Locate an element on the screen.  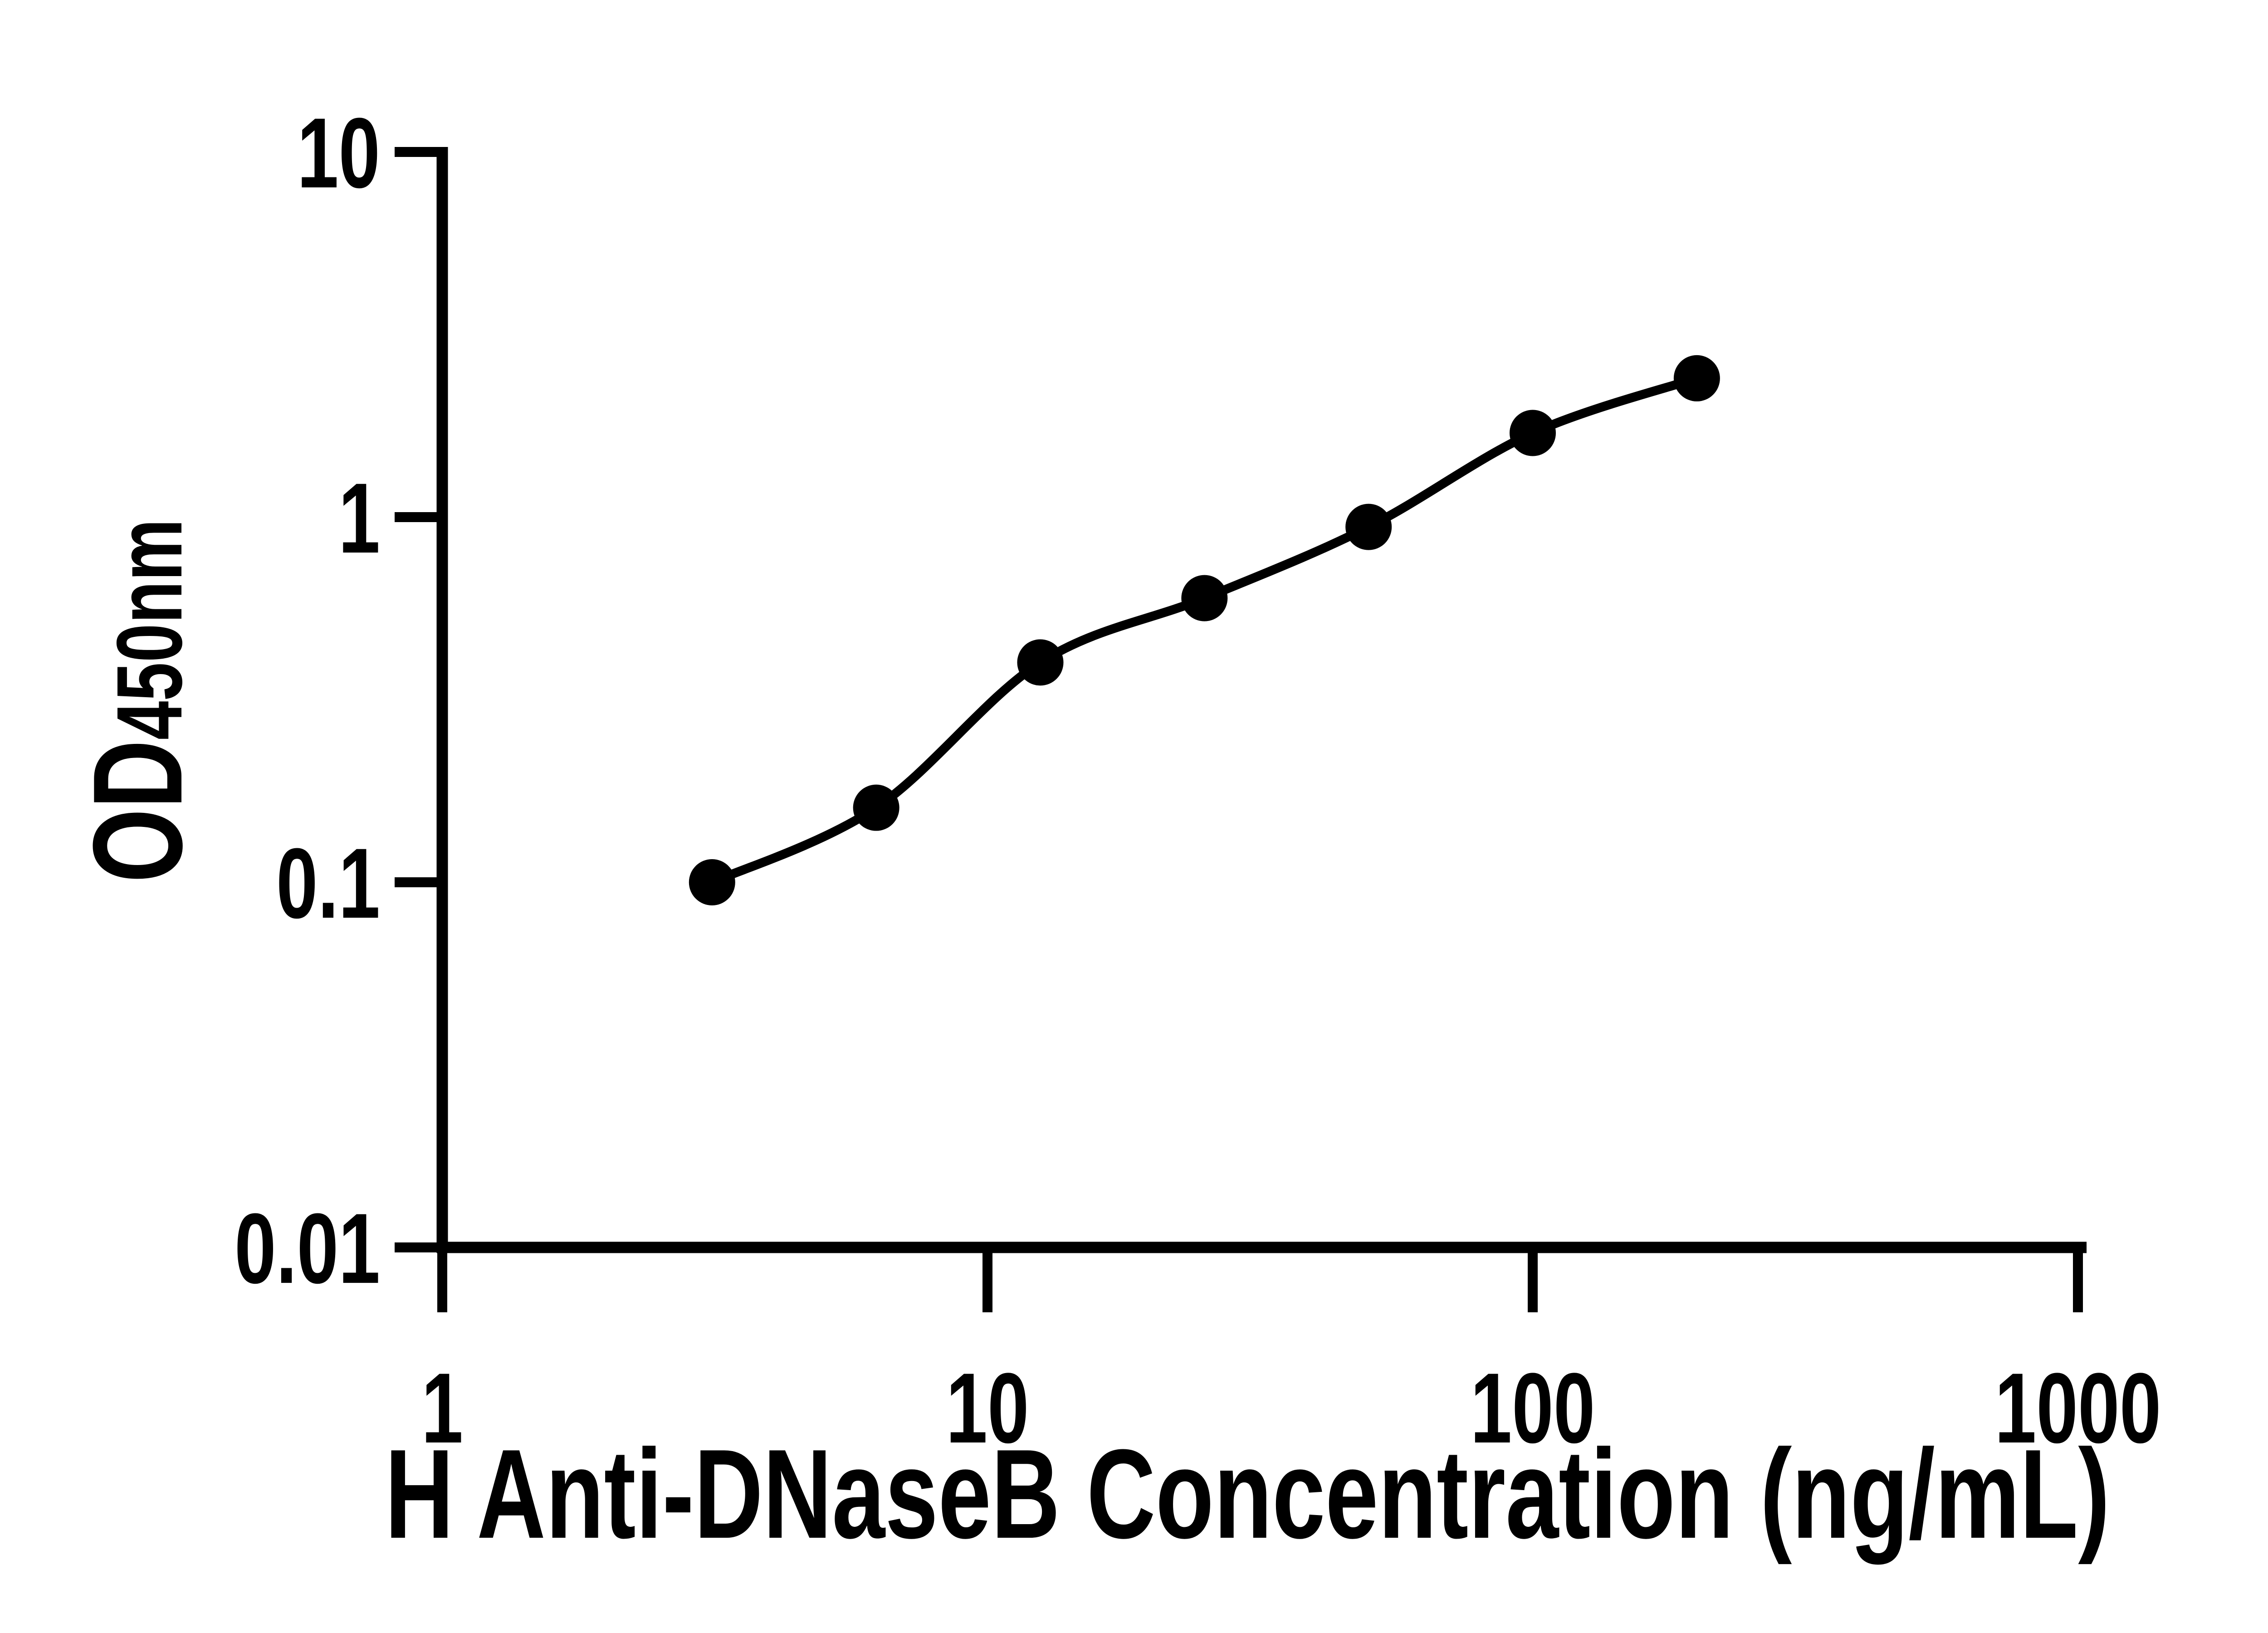
y-tick-label: 10 is located at coordinates (339, 153).